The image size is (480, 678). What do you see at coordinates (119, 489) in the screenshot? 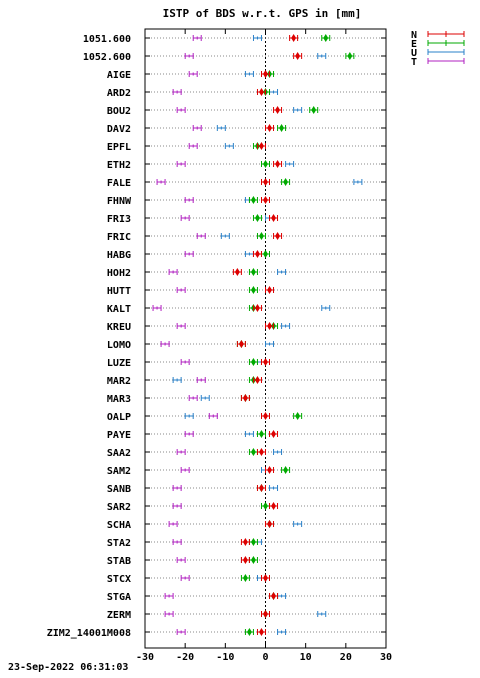
I see `station-label: SANB` at bounding box center [119, 489].